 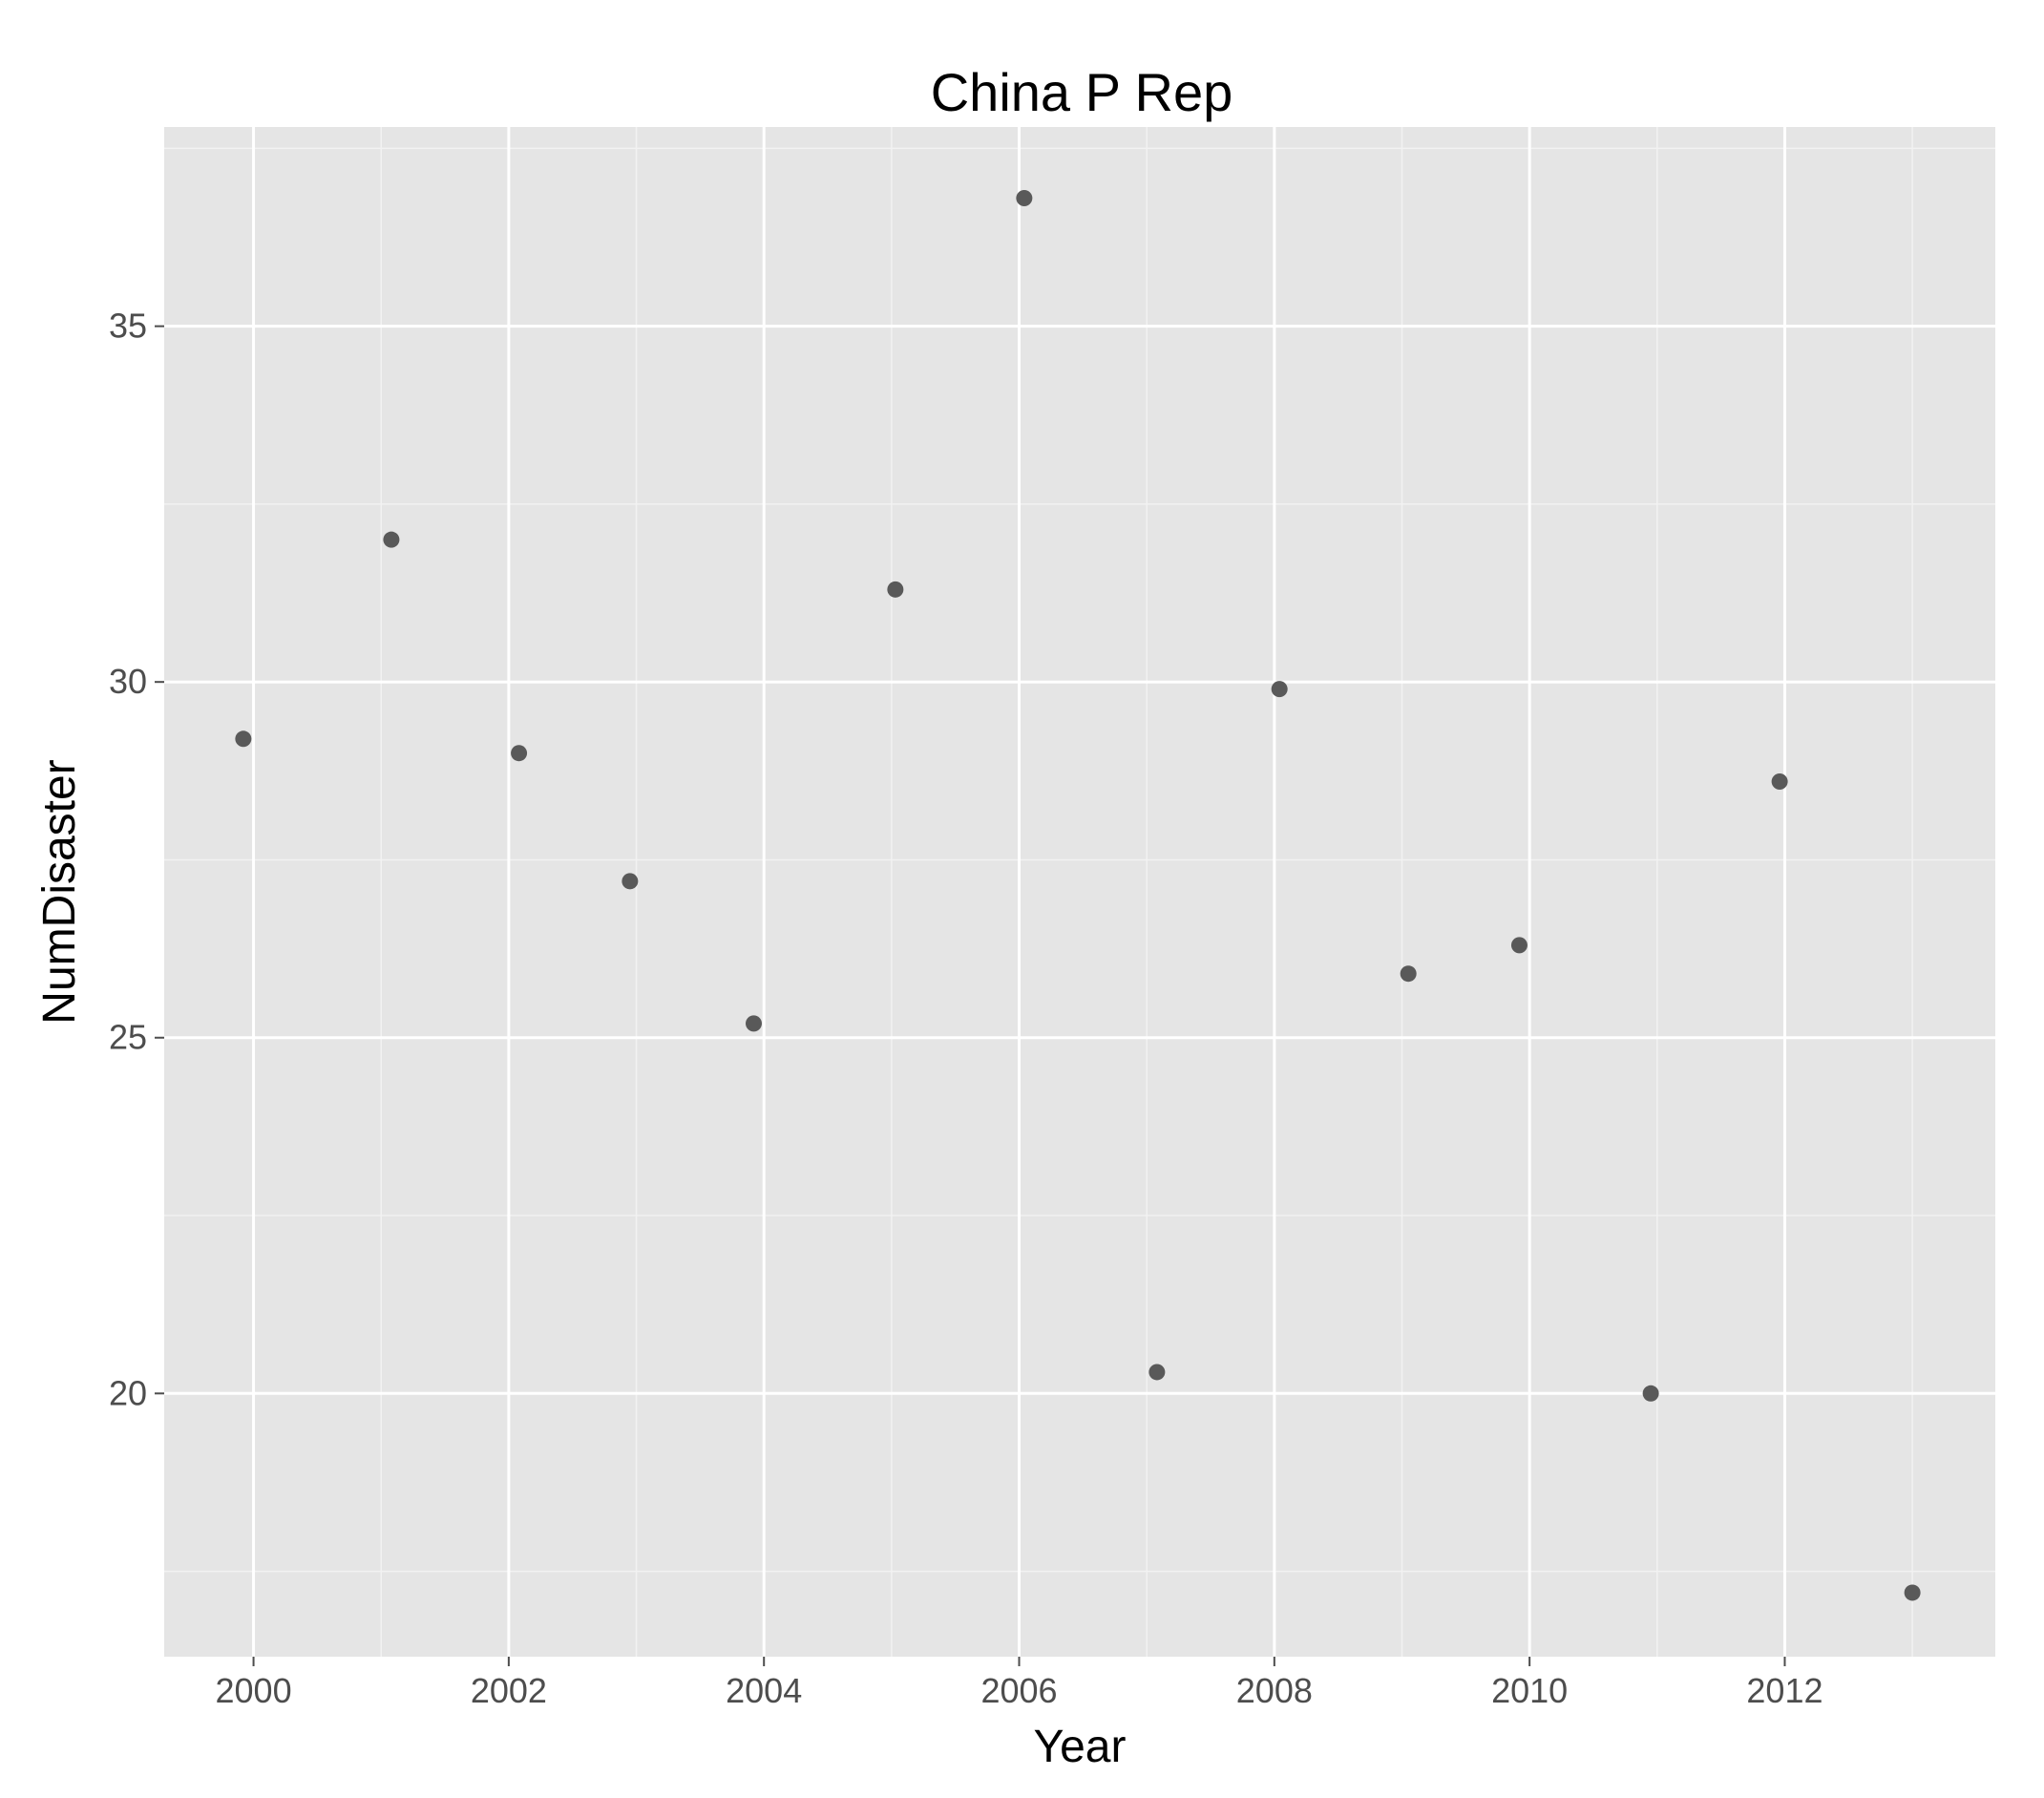 I want to click on x-tick-label: 2006, so click(x=1018, y=1690).